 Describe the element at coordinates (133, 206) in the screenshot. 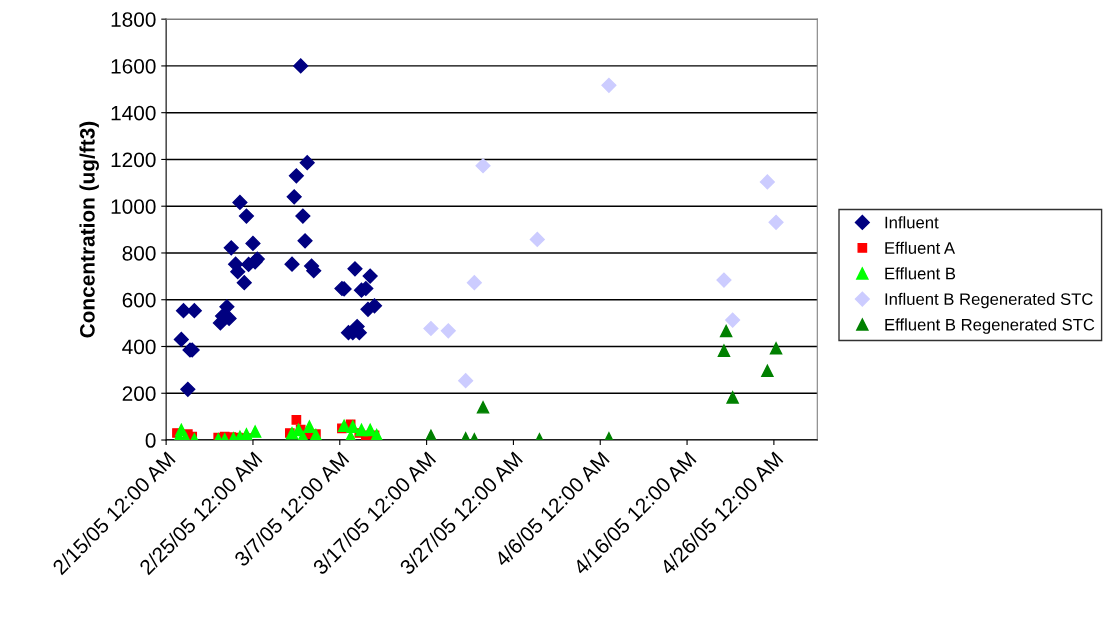

I see `y-tick-label: 1000` at that location.